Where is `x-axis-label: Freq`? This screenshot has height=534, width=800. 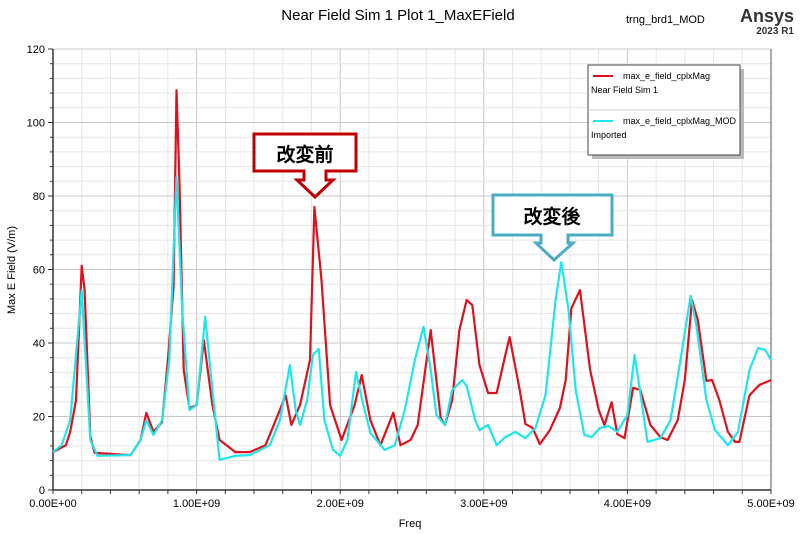 x-axis-label: Freq is located at coordinates (410, 524).